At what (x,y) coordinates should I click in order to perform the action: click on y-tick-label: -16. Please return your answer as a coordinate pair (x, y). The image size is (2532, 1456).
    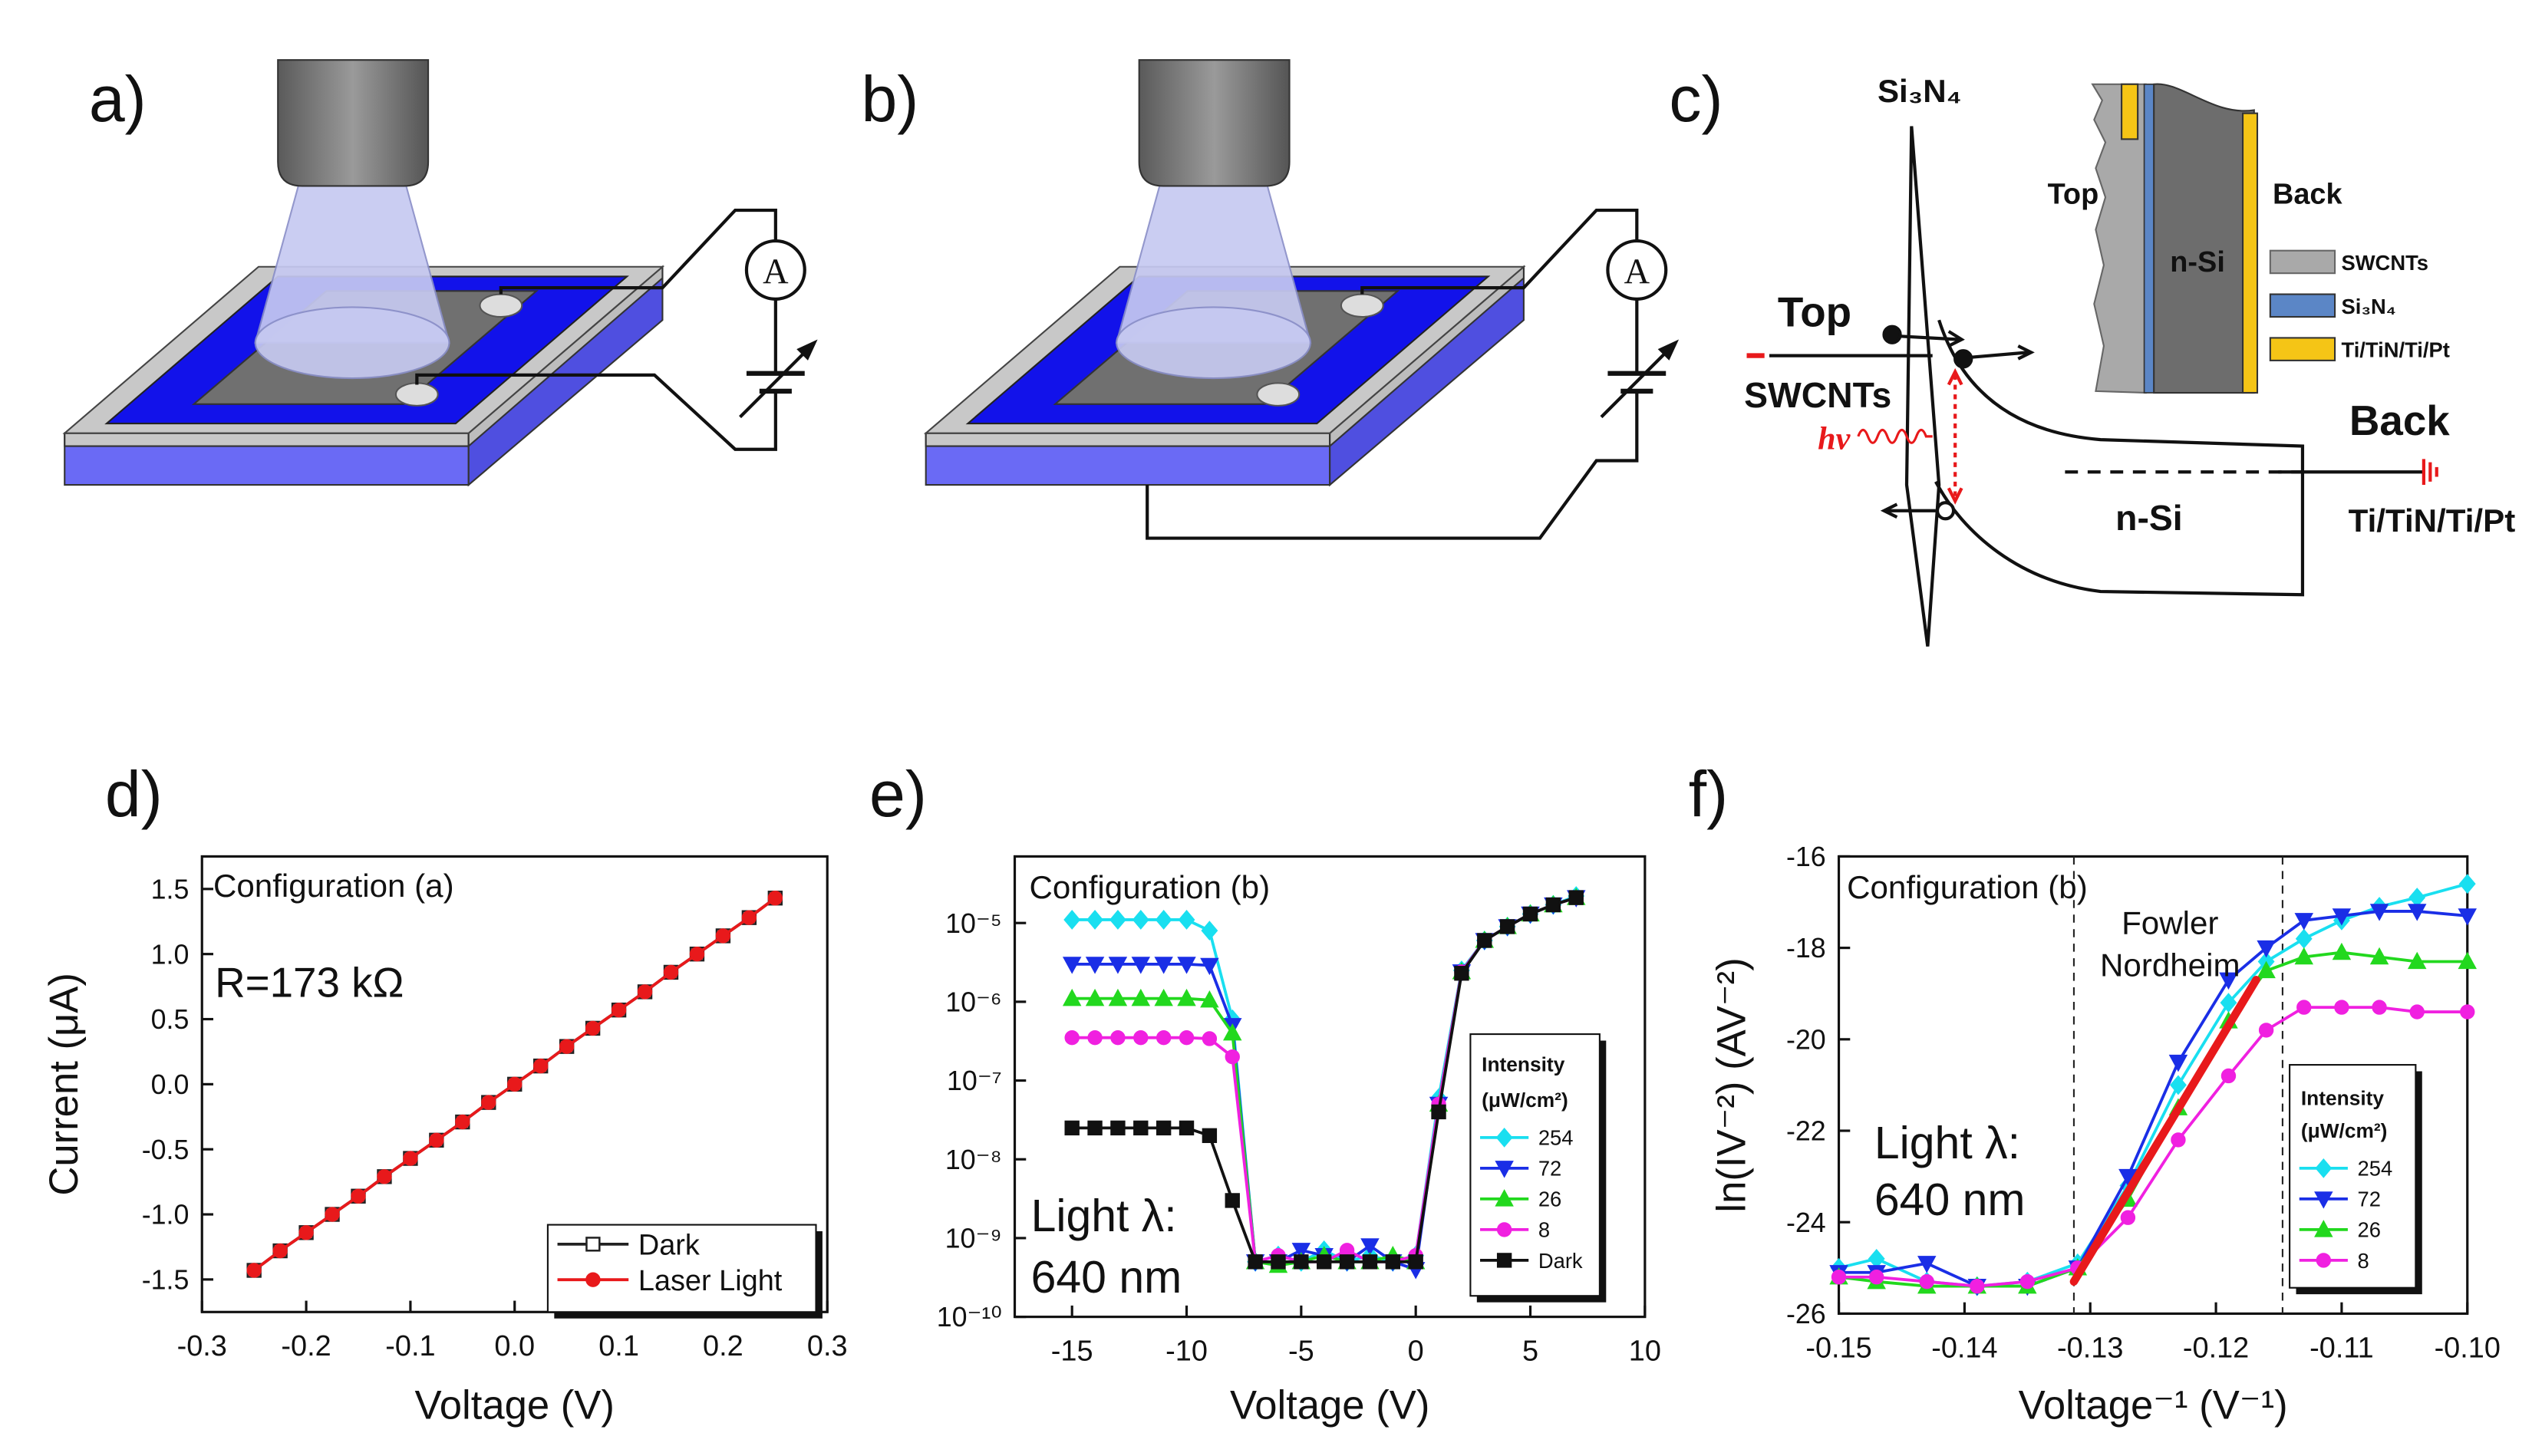
    Looking at the image, I should click on (1806, 857).